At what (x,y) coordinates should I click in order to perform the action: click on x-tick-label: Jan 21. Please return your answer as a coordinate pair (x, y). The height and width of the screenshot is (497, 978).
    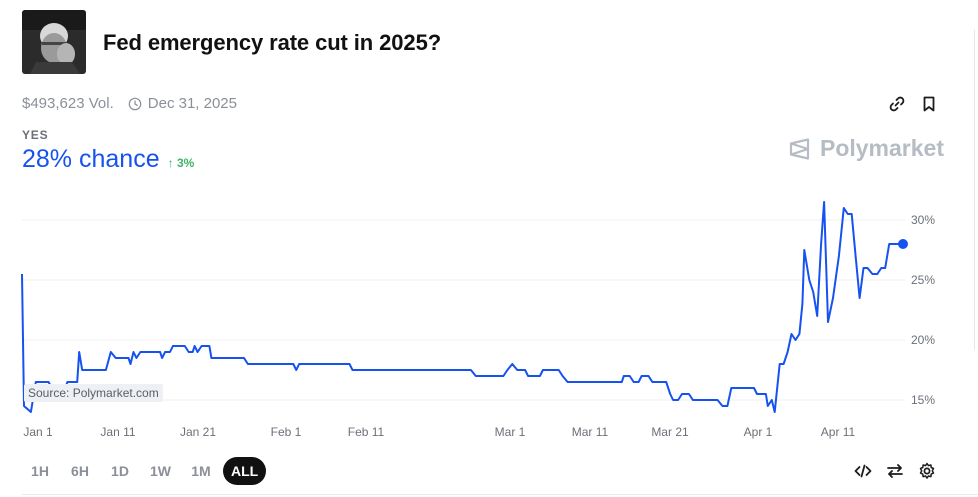
    Looking at the image, I should click on (198, 432).